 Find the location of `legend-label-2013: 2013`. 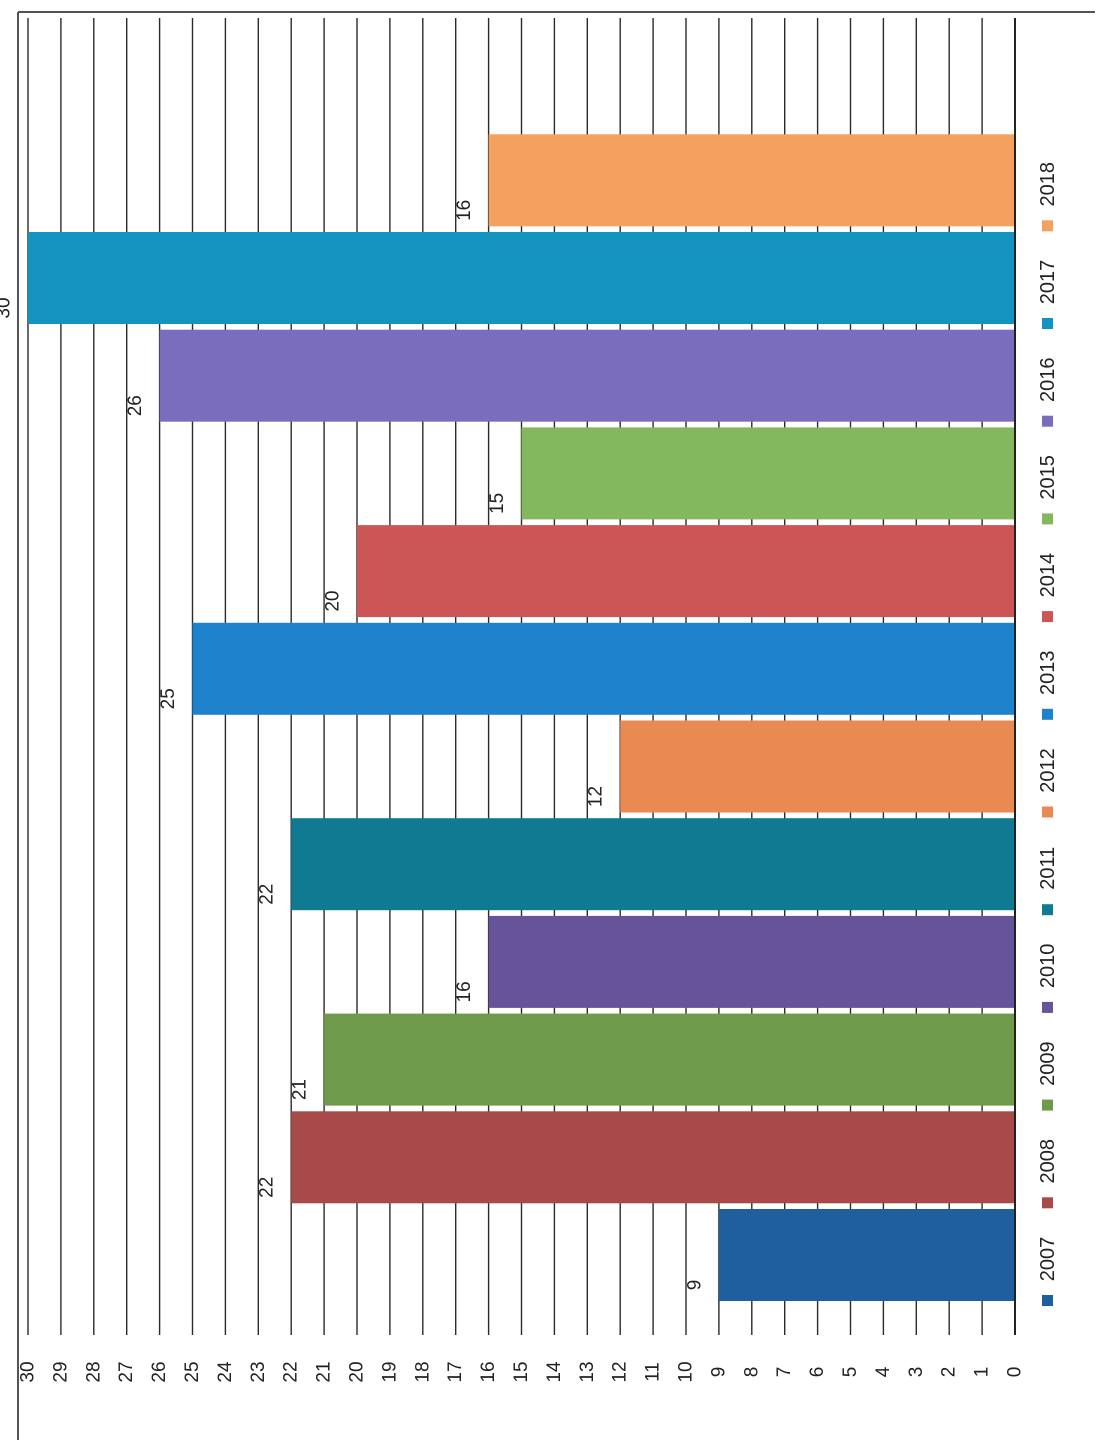

legend-label-2013: 2013 is located at coordinates (1048, 673).